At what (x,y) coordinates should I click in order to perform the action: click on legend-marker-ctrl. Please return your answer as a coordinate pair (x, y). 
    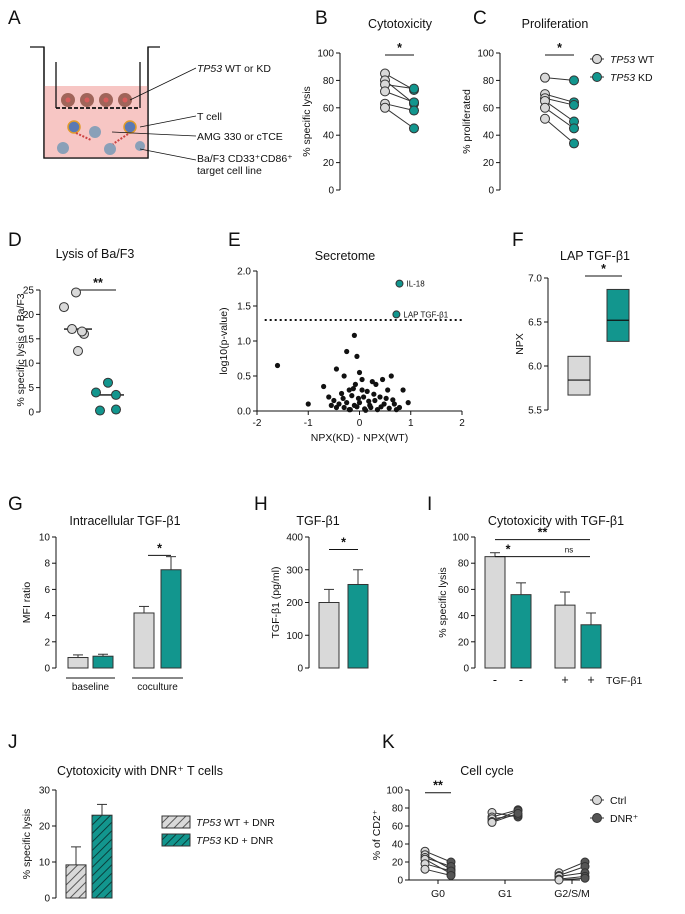
    Looking at the image, I should click on (597, 800).